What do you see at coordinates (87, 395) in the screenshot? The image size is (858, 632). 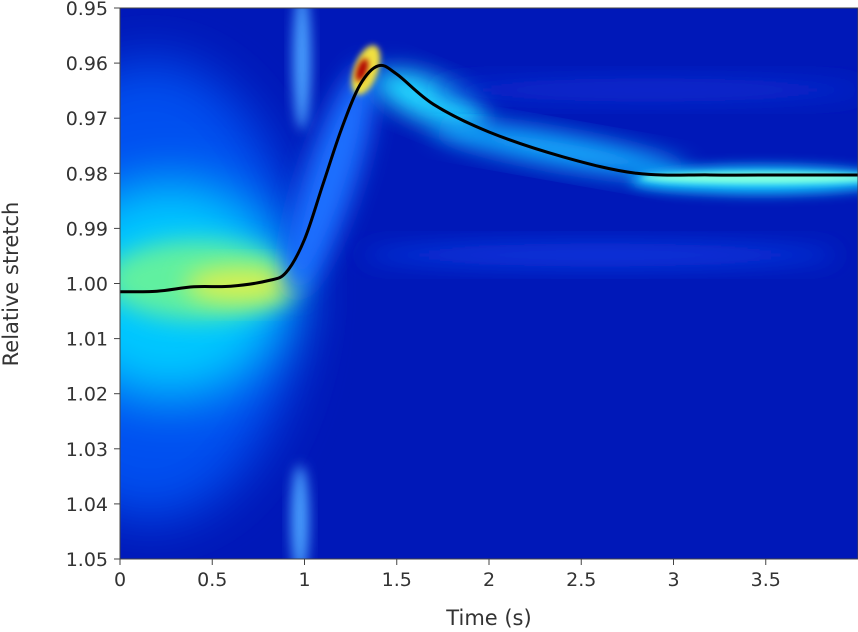 I see `y-tick-label: 1.02` at bounding box center [87, 395].